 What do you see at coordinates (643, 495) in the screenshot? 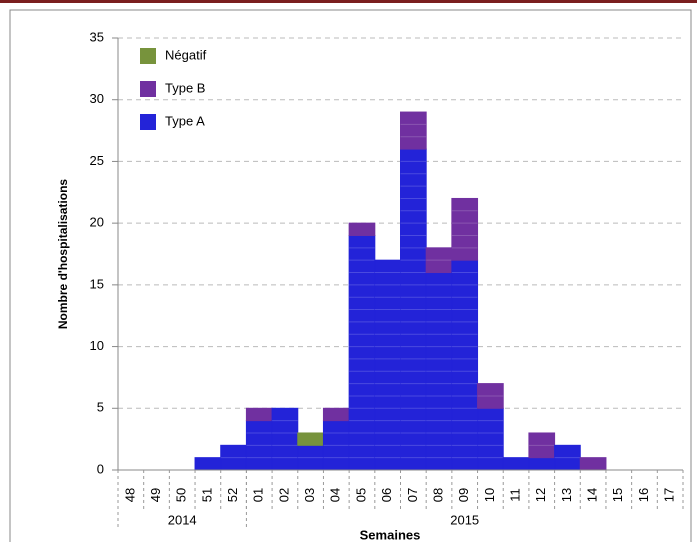
I see `x-tick-label: 16` at bounding box center [643, 495].